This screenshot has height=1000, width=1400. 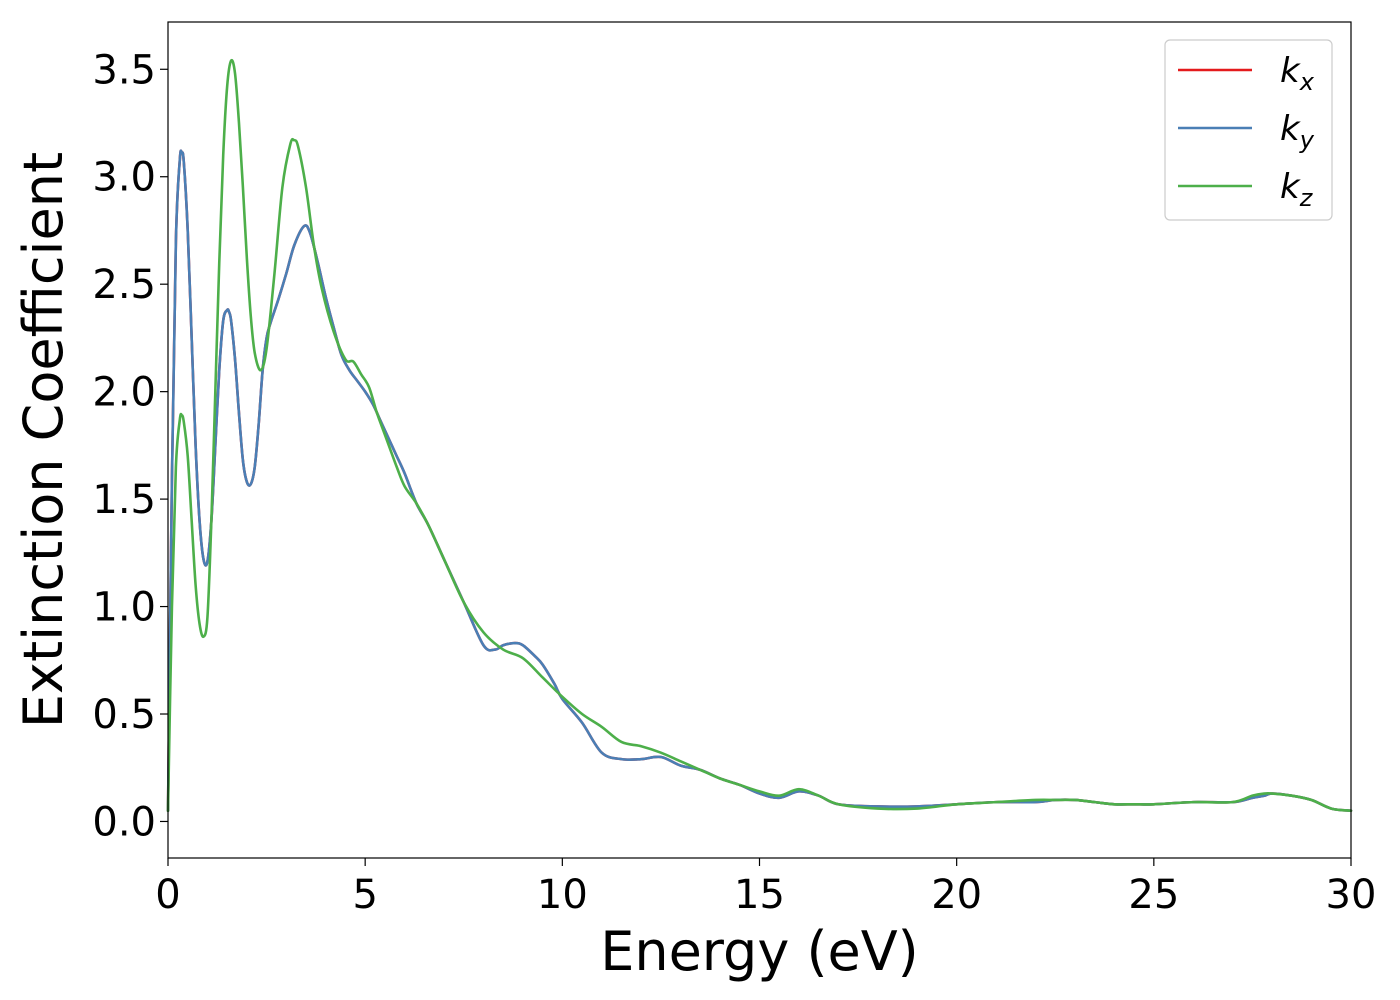 I want to click on x-axis-label: Energy (eV), so click(x=759, y=951).